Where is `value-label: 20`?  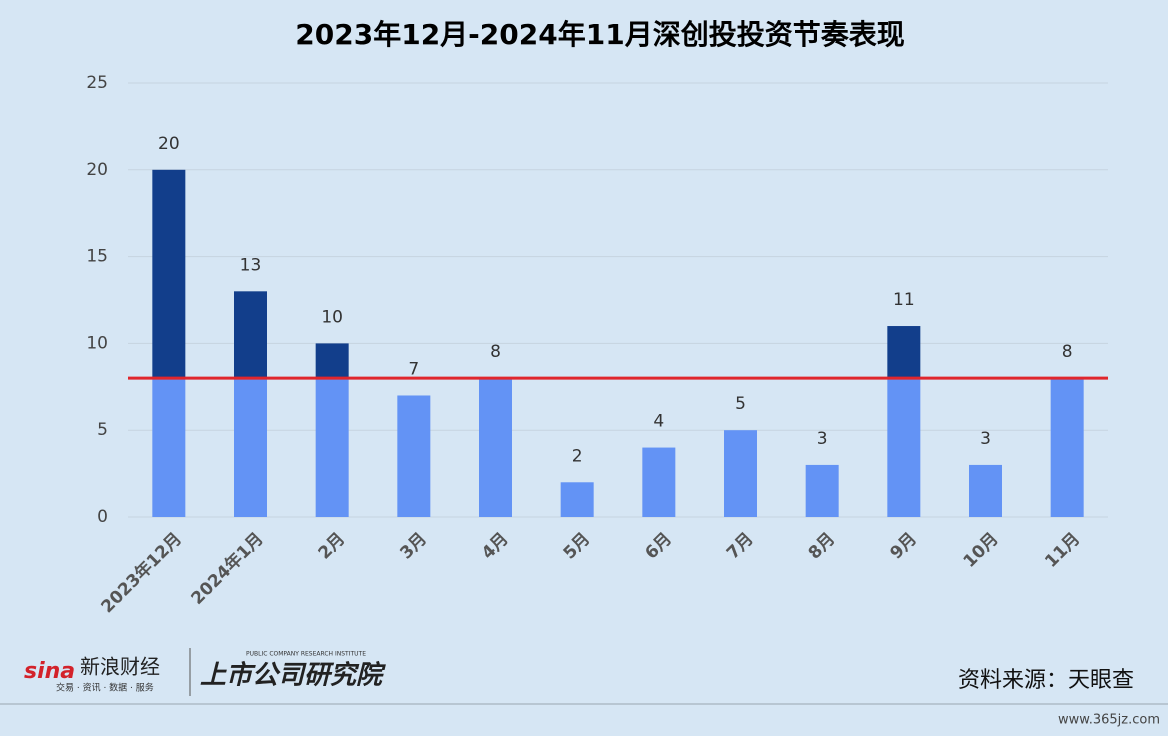 value-label: 20 is located at coordinates (169, 144).